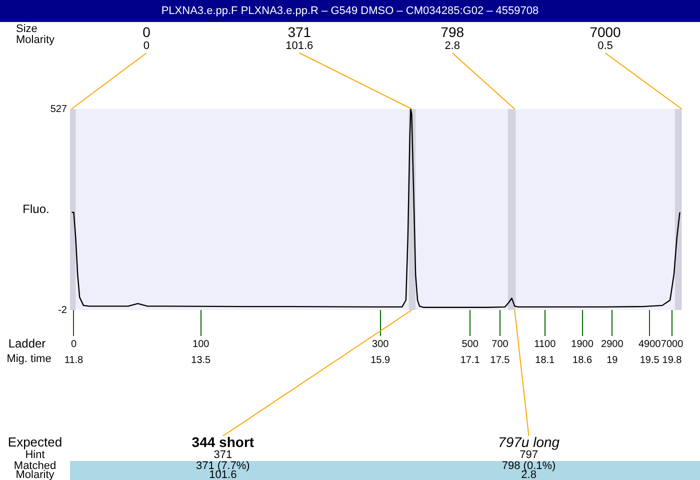 The image size is (700, 480). Describe the element at coordinates (35, 455) in the screenshot. I see `text: Hint` at that location.